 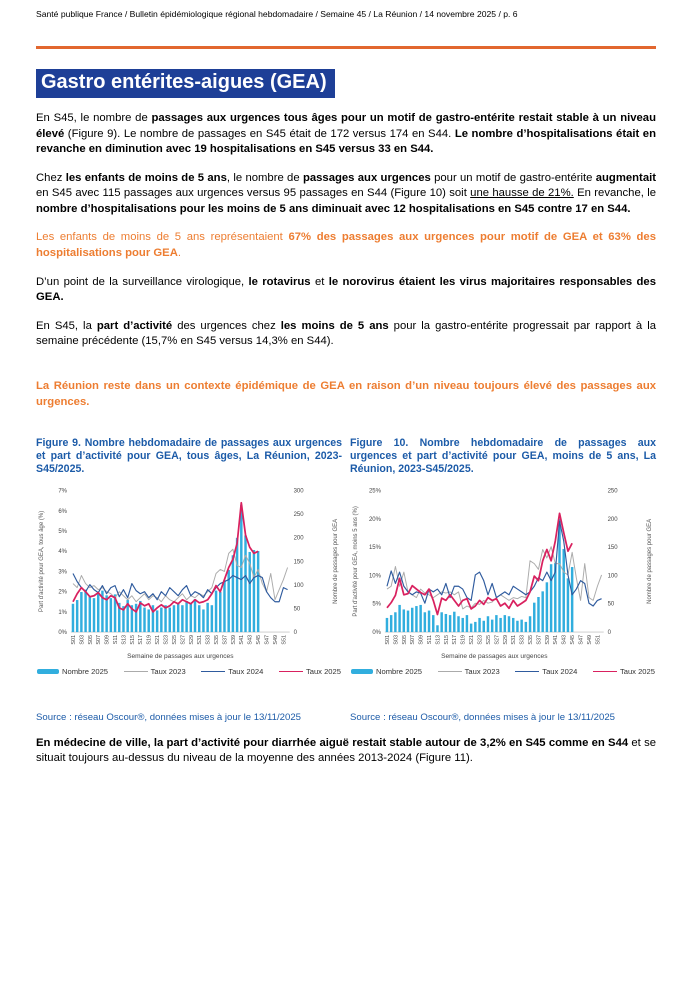 I want to click on svg-text: S33, so click(x=209, y=640).